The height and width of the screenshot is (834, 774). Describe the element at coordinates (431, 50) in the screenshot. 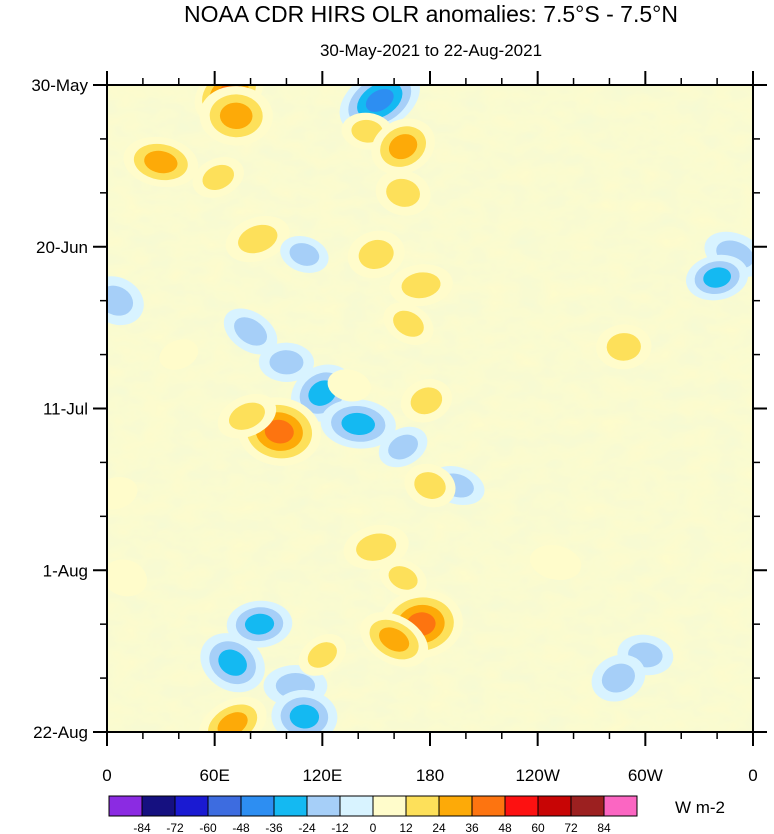

I see `chart-subtitle: 30-May-2021 to 22-Aug-2021` at that location.